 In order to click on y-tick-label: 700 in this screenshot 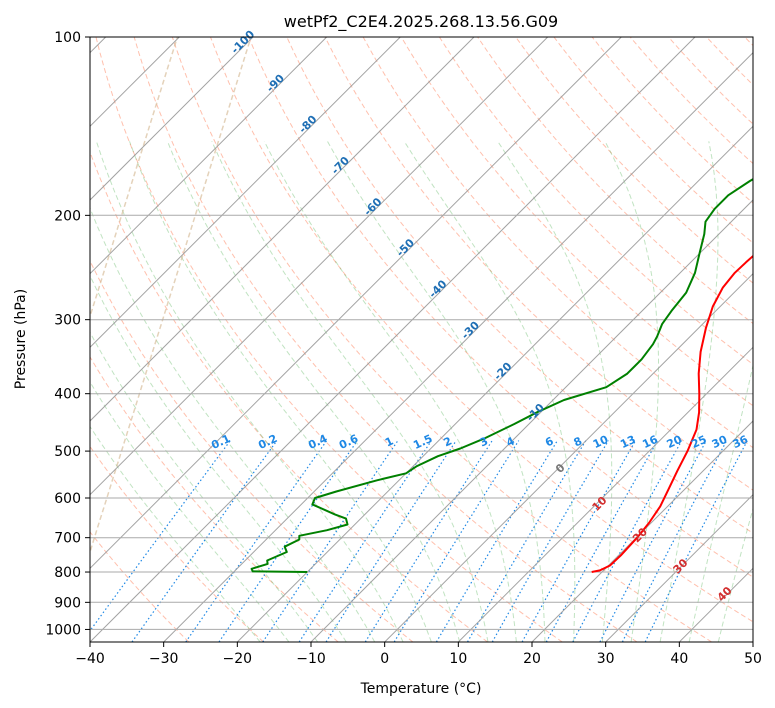, I will do `click(67, 539)`.